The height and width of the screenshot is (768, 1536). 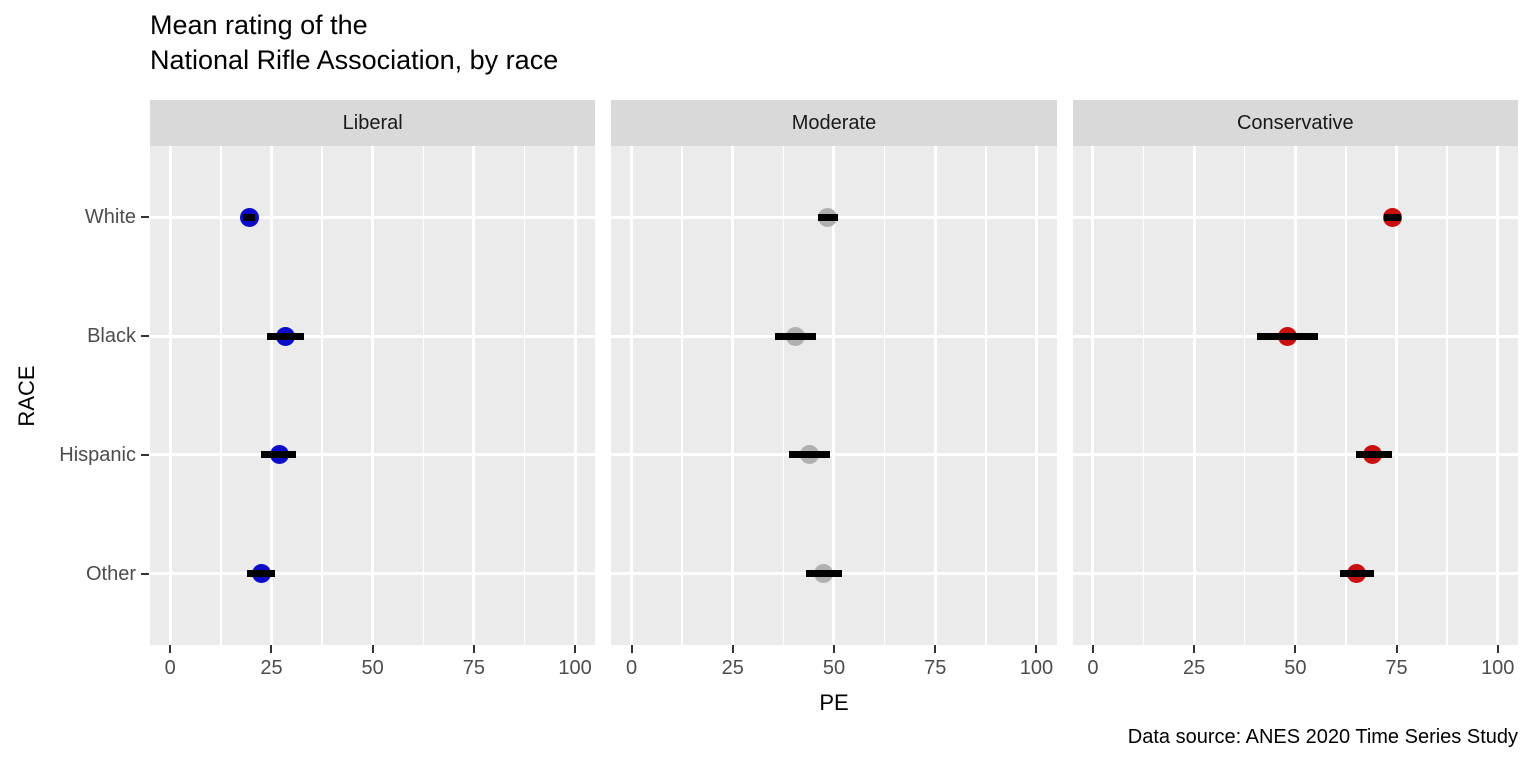 I want to click on facet-strip-conservative: Conservative, so click(x=1295, y=123).